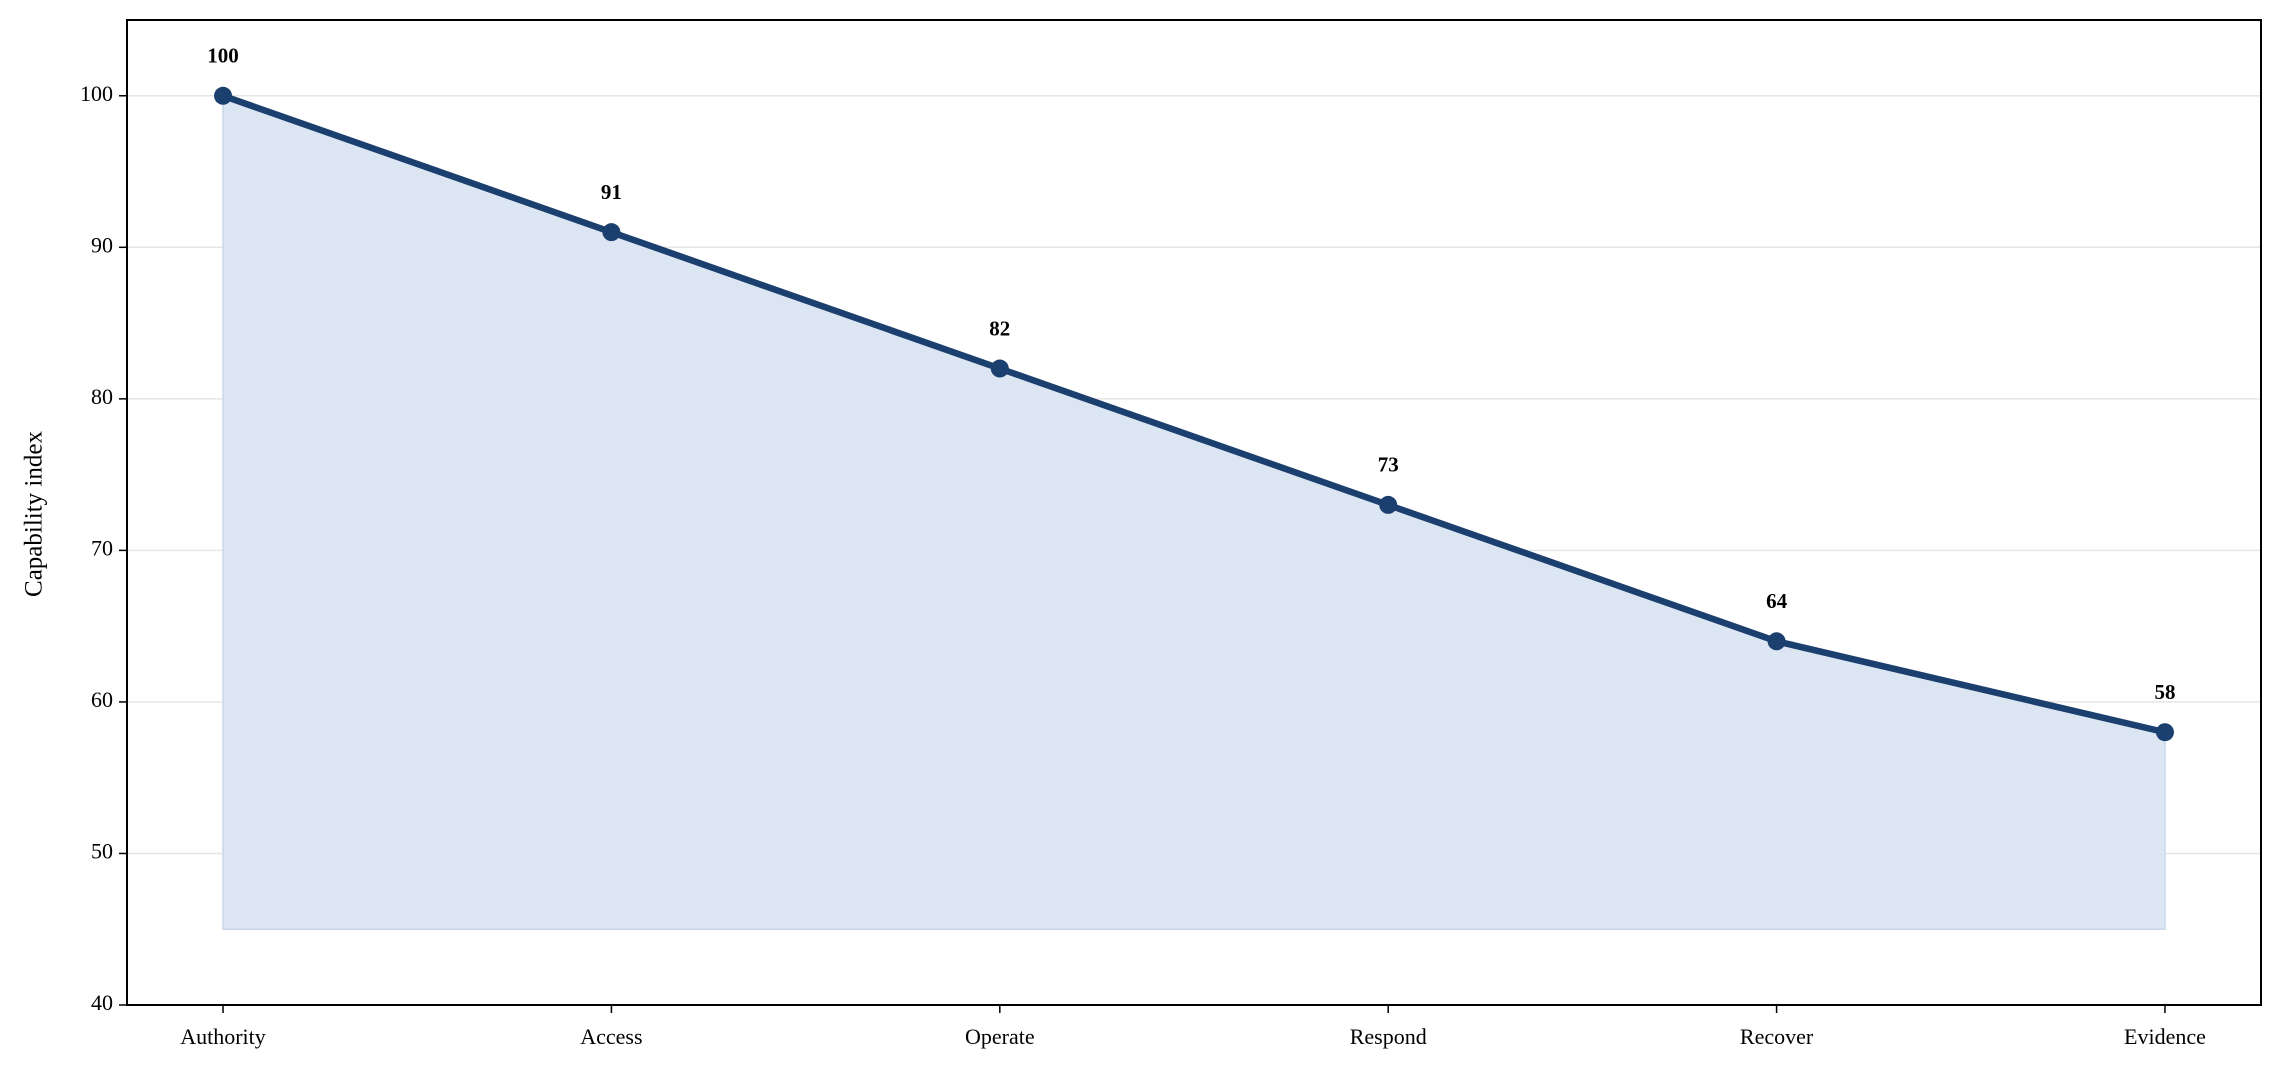 The height and width of the screenshot is (1077, 2284). I want to click on x-tick-label: Respond, so click(1388, 1036).